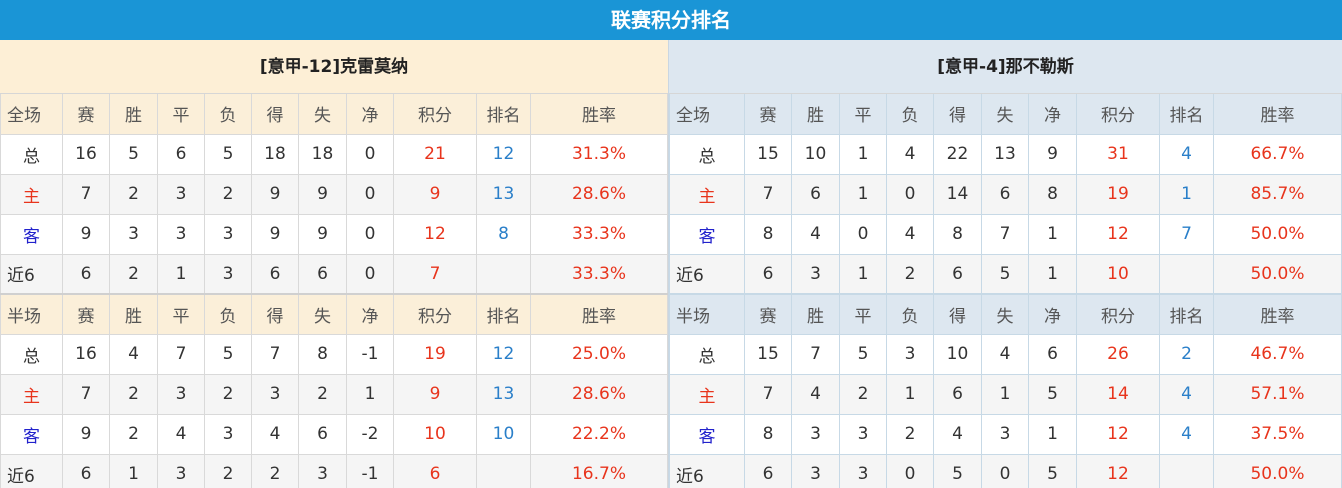 Image resolution: width=1342 pixels, height=488 pixels. Describe the element at coordinates (435, 274) in the screenshot. I see `cell-points: 7` at that location.